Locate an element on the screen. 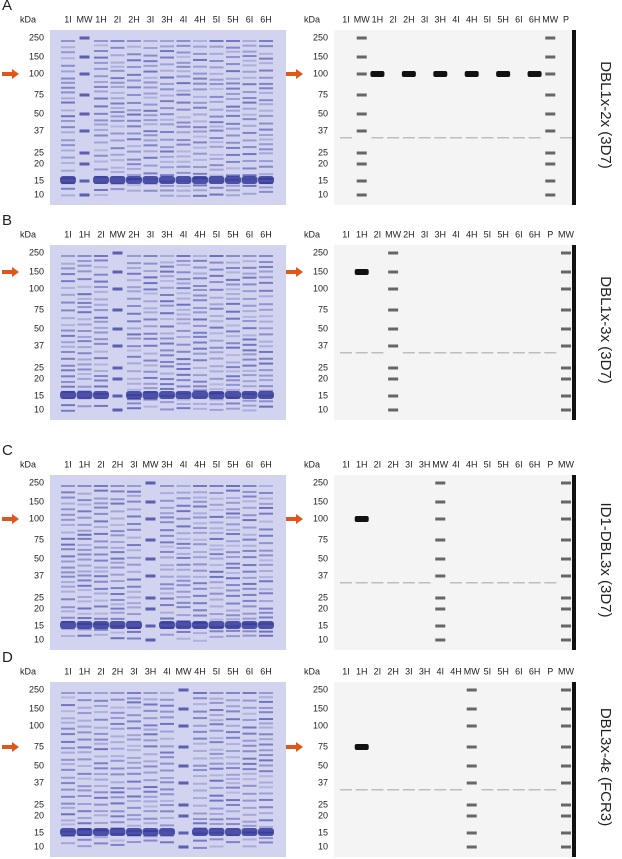 The height and width of the screenshot is (859, 622). arrow is located at coordinates (10, 519).